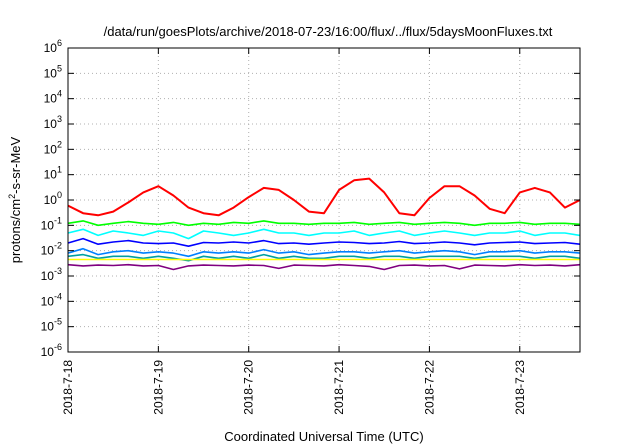 The height and width of the screenshot is (448, 640). Describe the element at coordinates (15, 231) in the screenshot. I see `y-axis-label-prefix: protons/cm` at that location.